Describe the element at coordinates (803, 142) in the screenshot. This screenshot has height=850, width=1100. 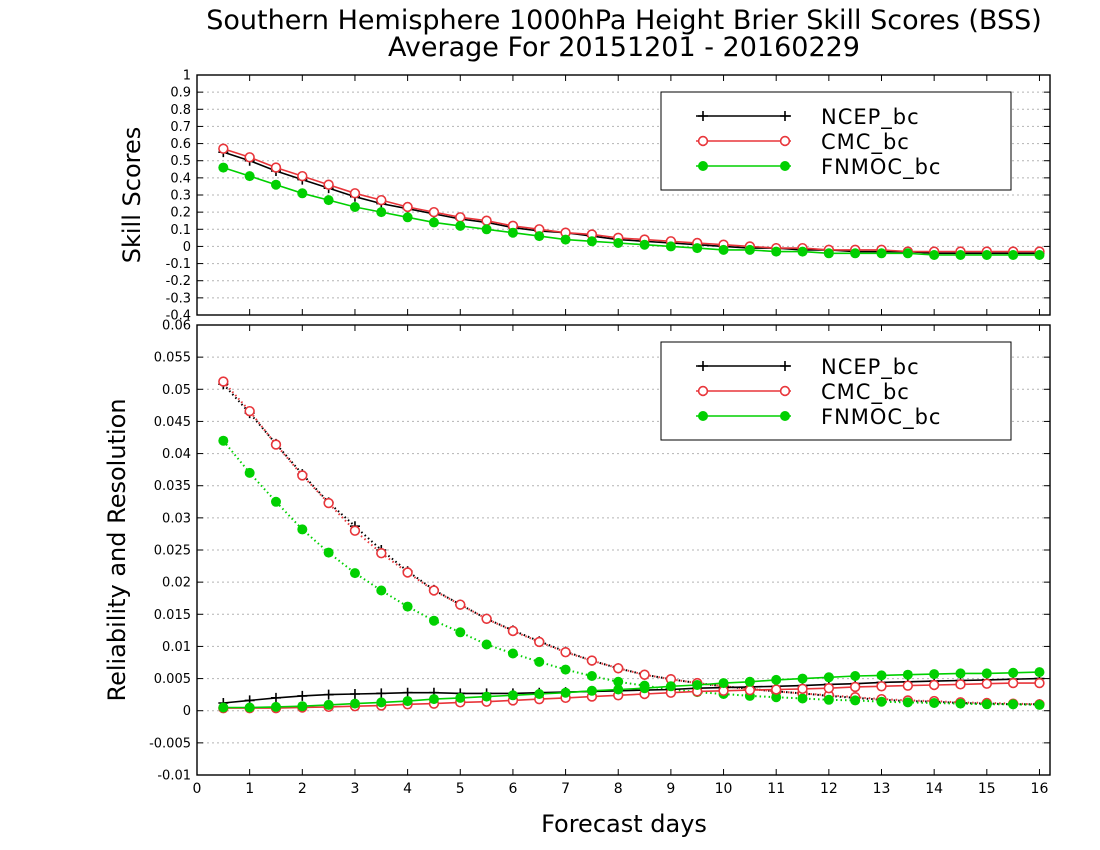
I see `skill-scores-panel-legend-cmc-bc: CMC_bc` at that location.